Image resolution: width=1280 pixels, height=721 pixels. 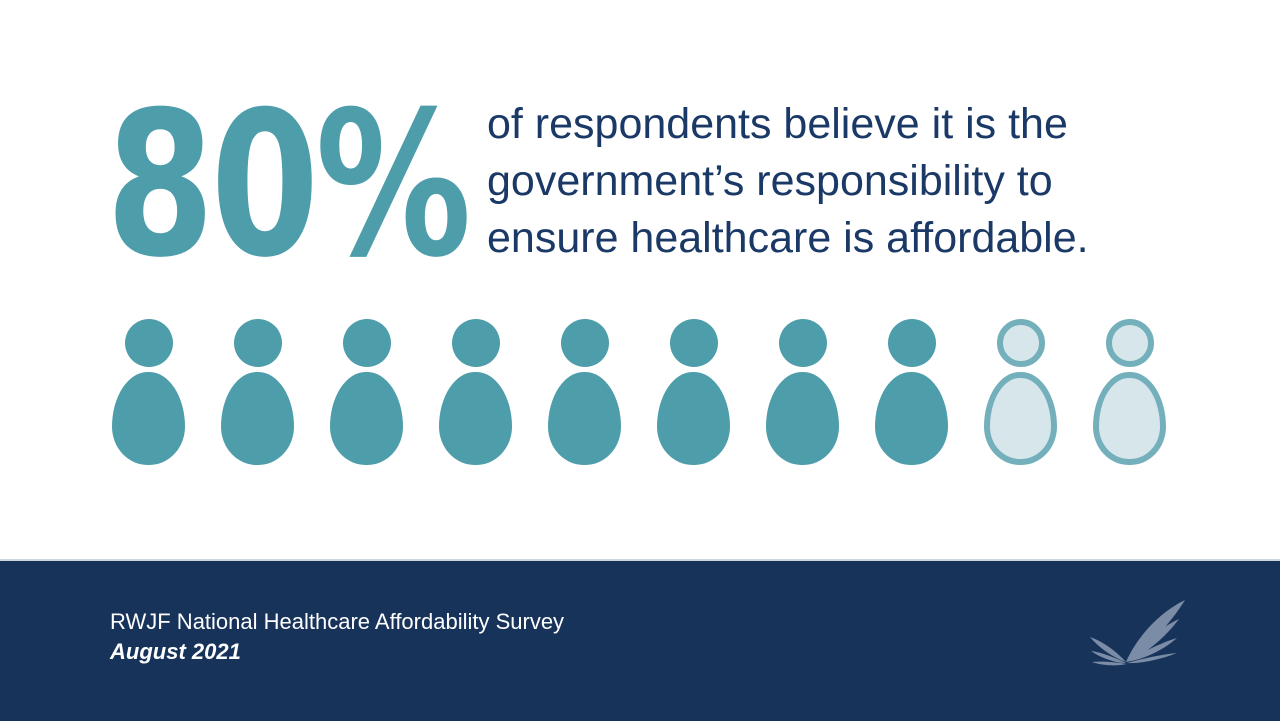 What do you see at coordinates (788, 238) in the screenshot?
I see `headline-line-3: ensure healthcare is affordable.` at bounding box center [788, 238].